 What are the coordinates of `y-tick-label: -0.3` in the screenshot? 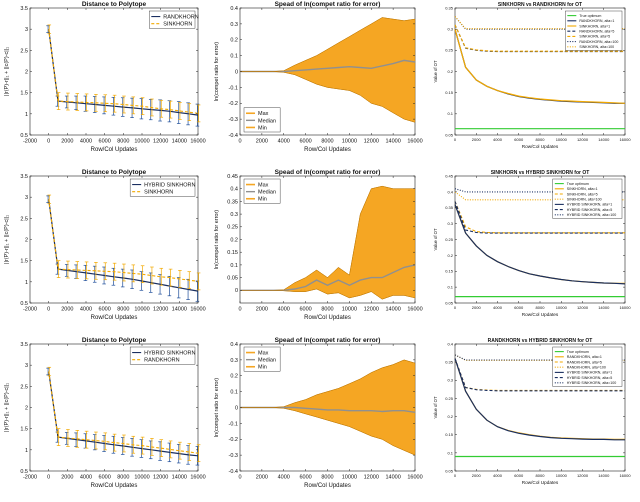 It's located at (233, 456).